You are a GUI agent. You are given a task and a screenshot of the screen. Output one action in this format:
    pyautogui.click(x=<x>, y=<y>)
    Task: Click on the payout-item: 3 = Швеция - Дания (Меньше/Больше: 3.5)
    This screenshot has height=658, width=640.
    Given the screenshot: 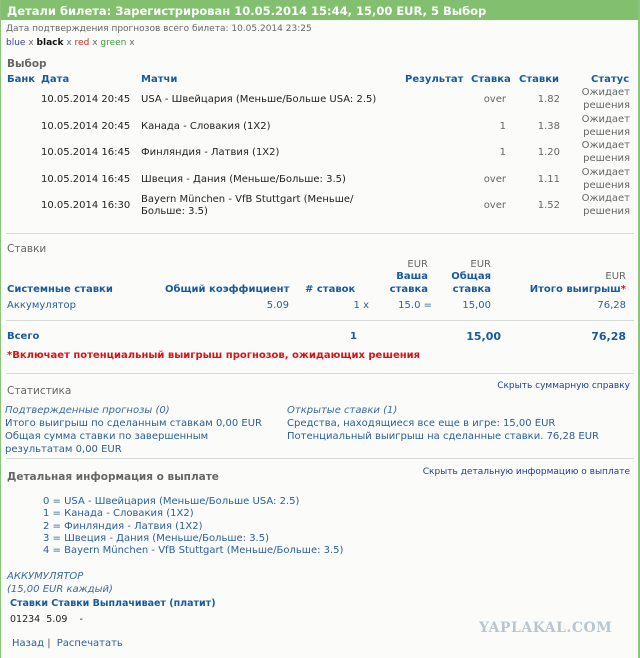 What is the action you would take?
    pyautogui.click(x=156, y=538)
    